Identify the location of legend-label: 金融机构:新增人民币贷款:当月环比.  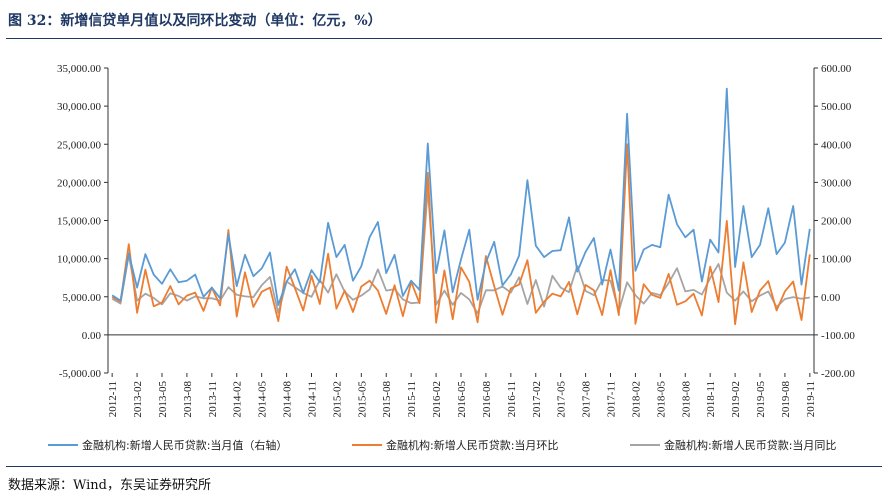
(472, 445).